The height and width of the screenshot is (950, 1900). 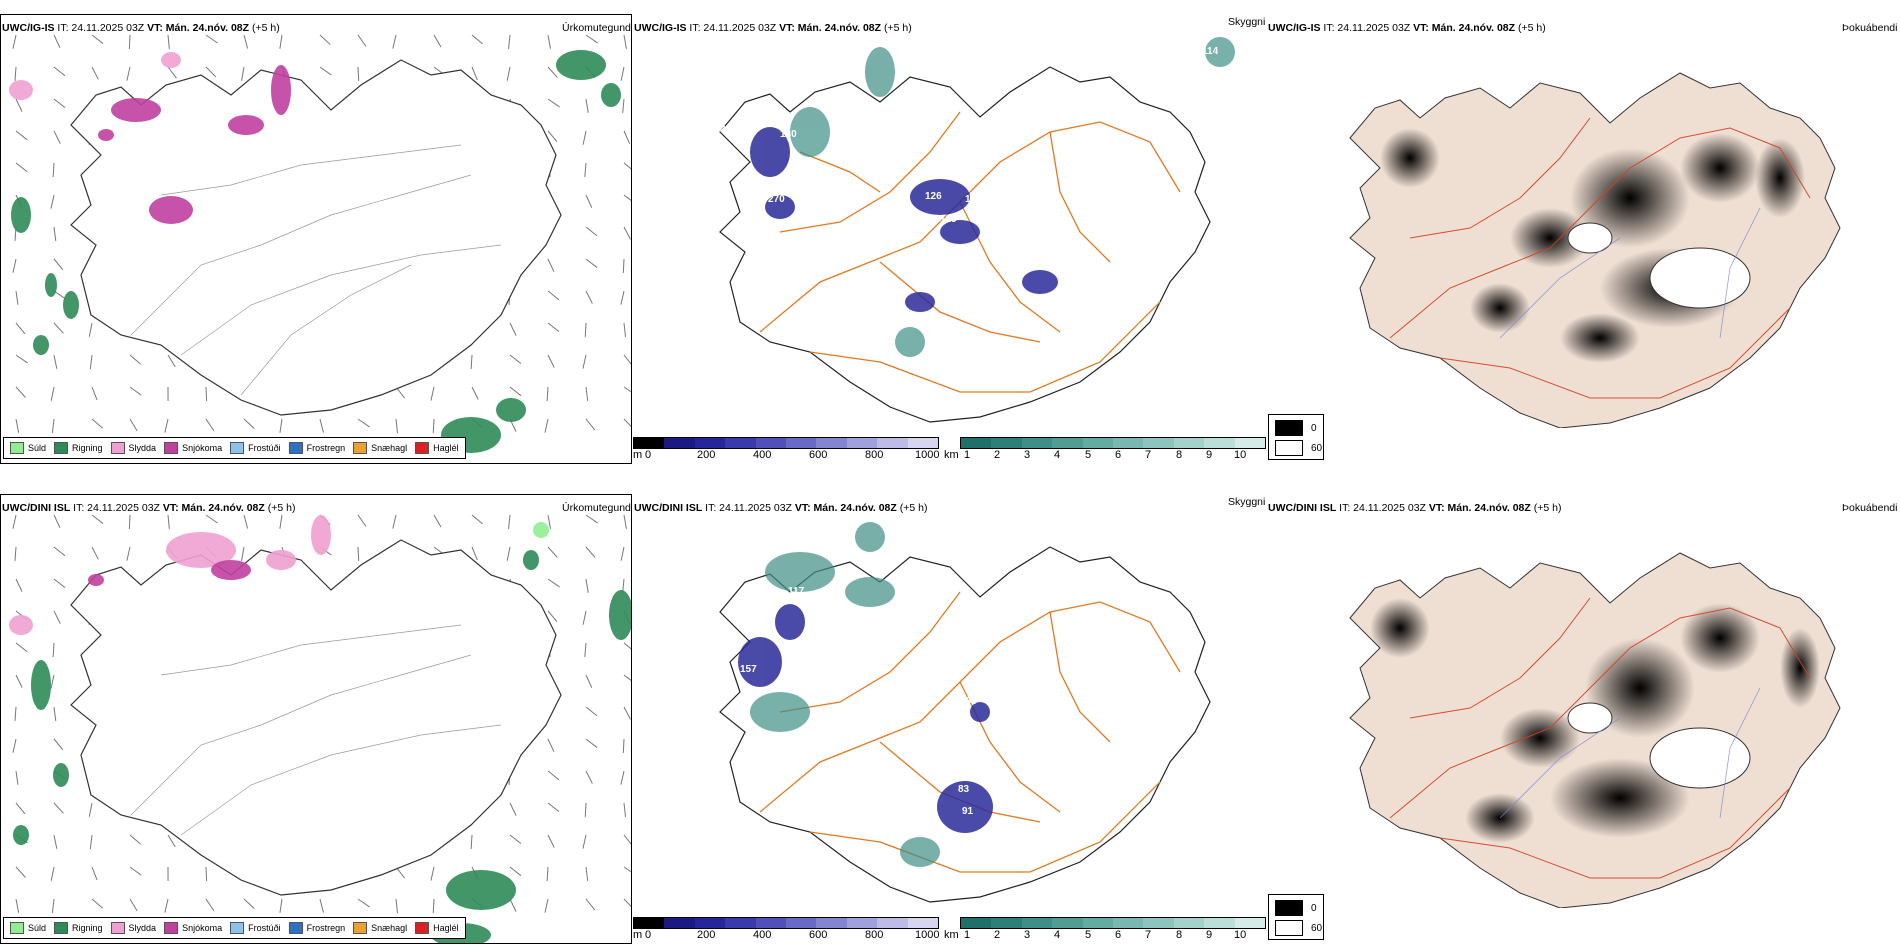 What do you see at coordinates (1209, 935) in the screenshot?
I see `visibility-tick: 9` at bounding box center [1209, 935].